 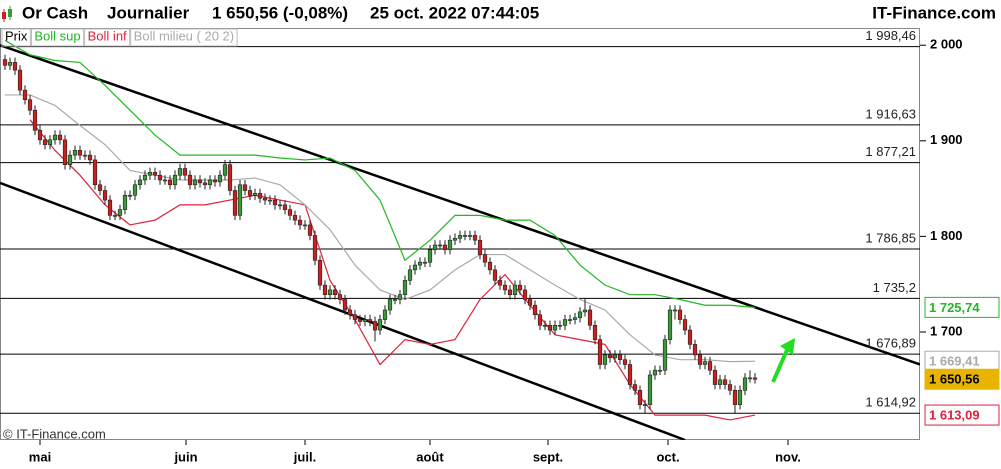 What do you see at coordinates (780, 366) in the screenshot?
I see `arrow` at bounding box center [780, 366].